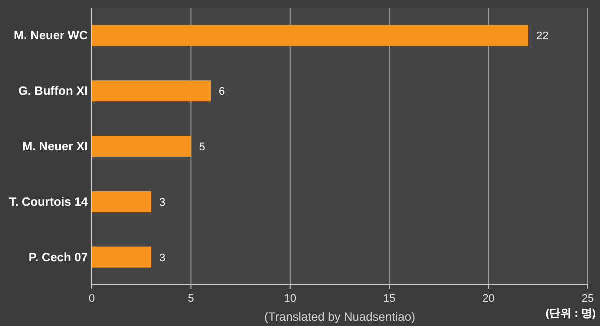  I want to click on y-tick-label: M. Neuer WC, so click(51, 35).